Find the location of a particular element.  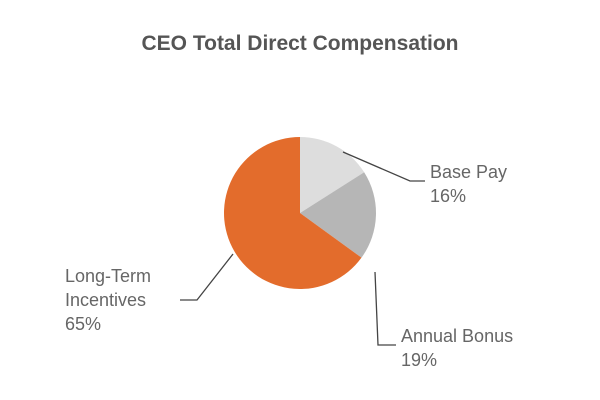

pie-slice-base-pay is located at coordinates (332, 175).